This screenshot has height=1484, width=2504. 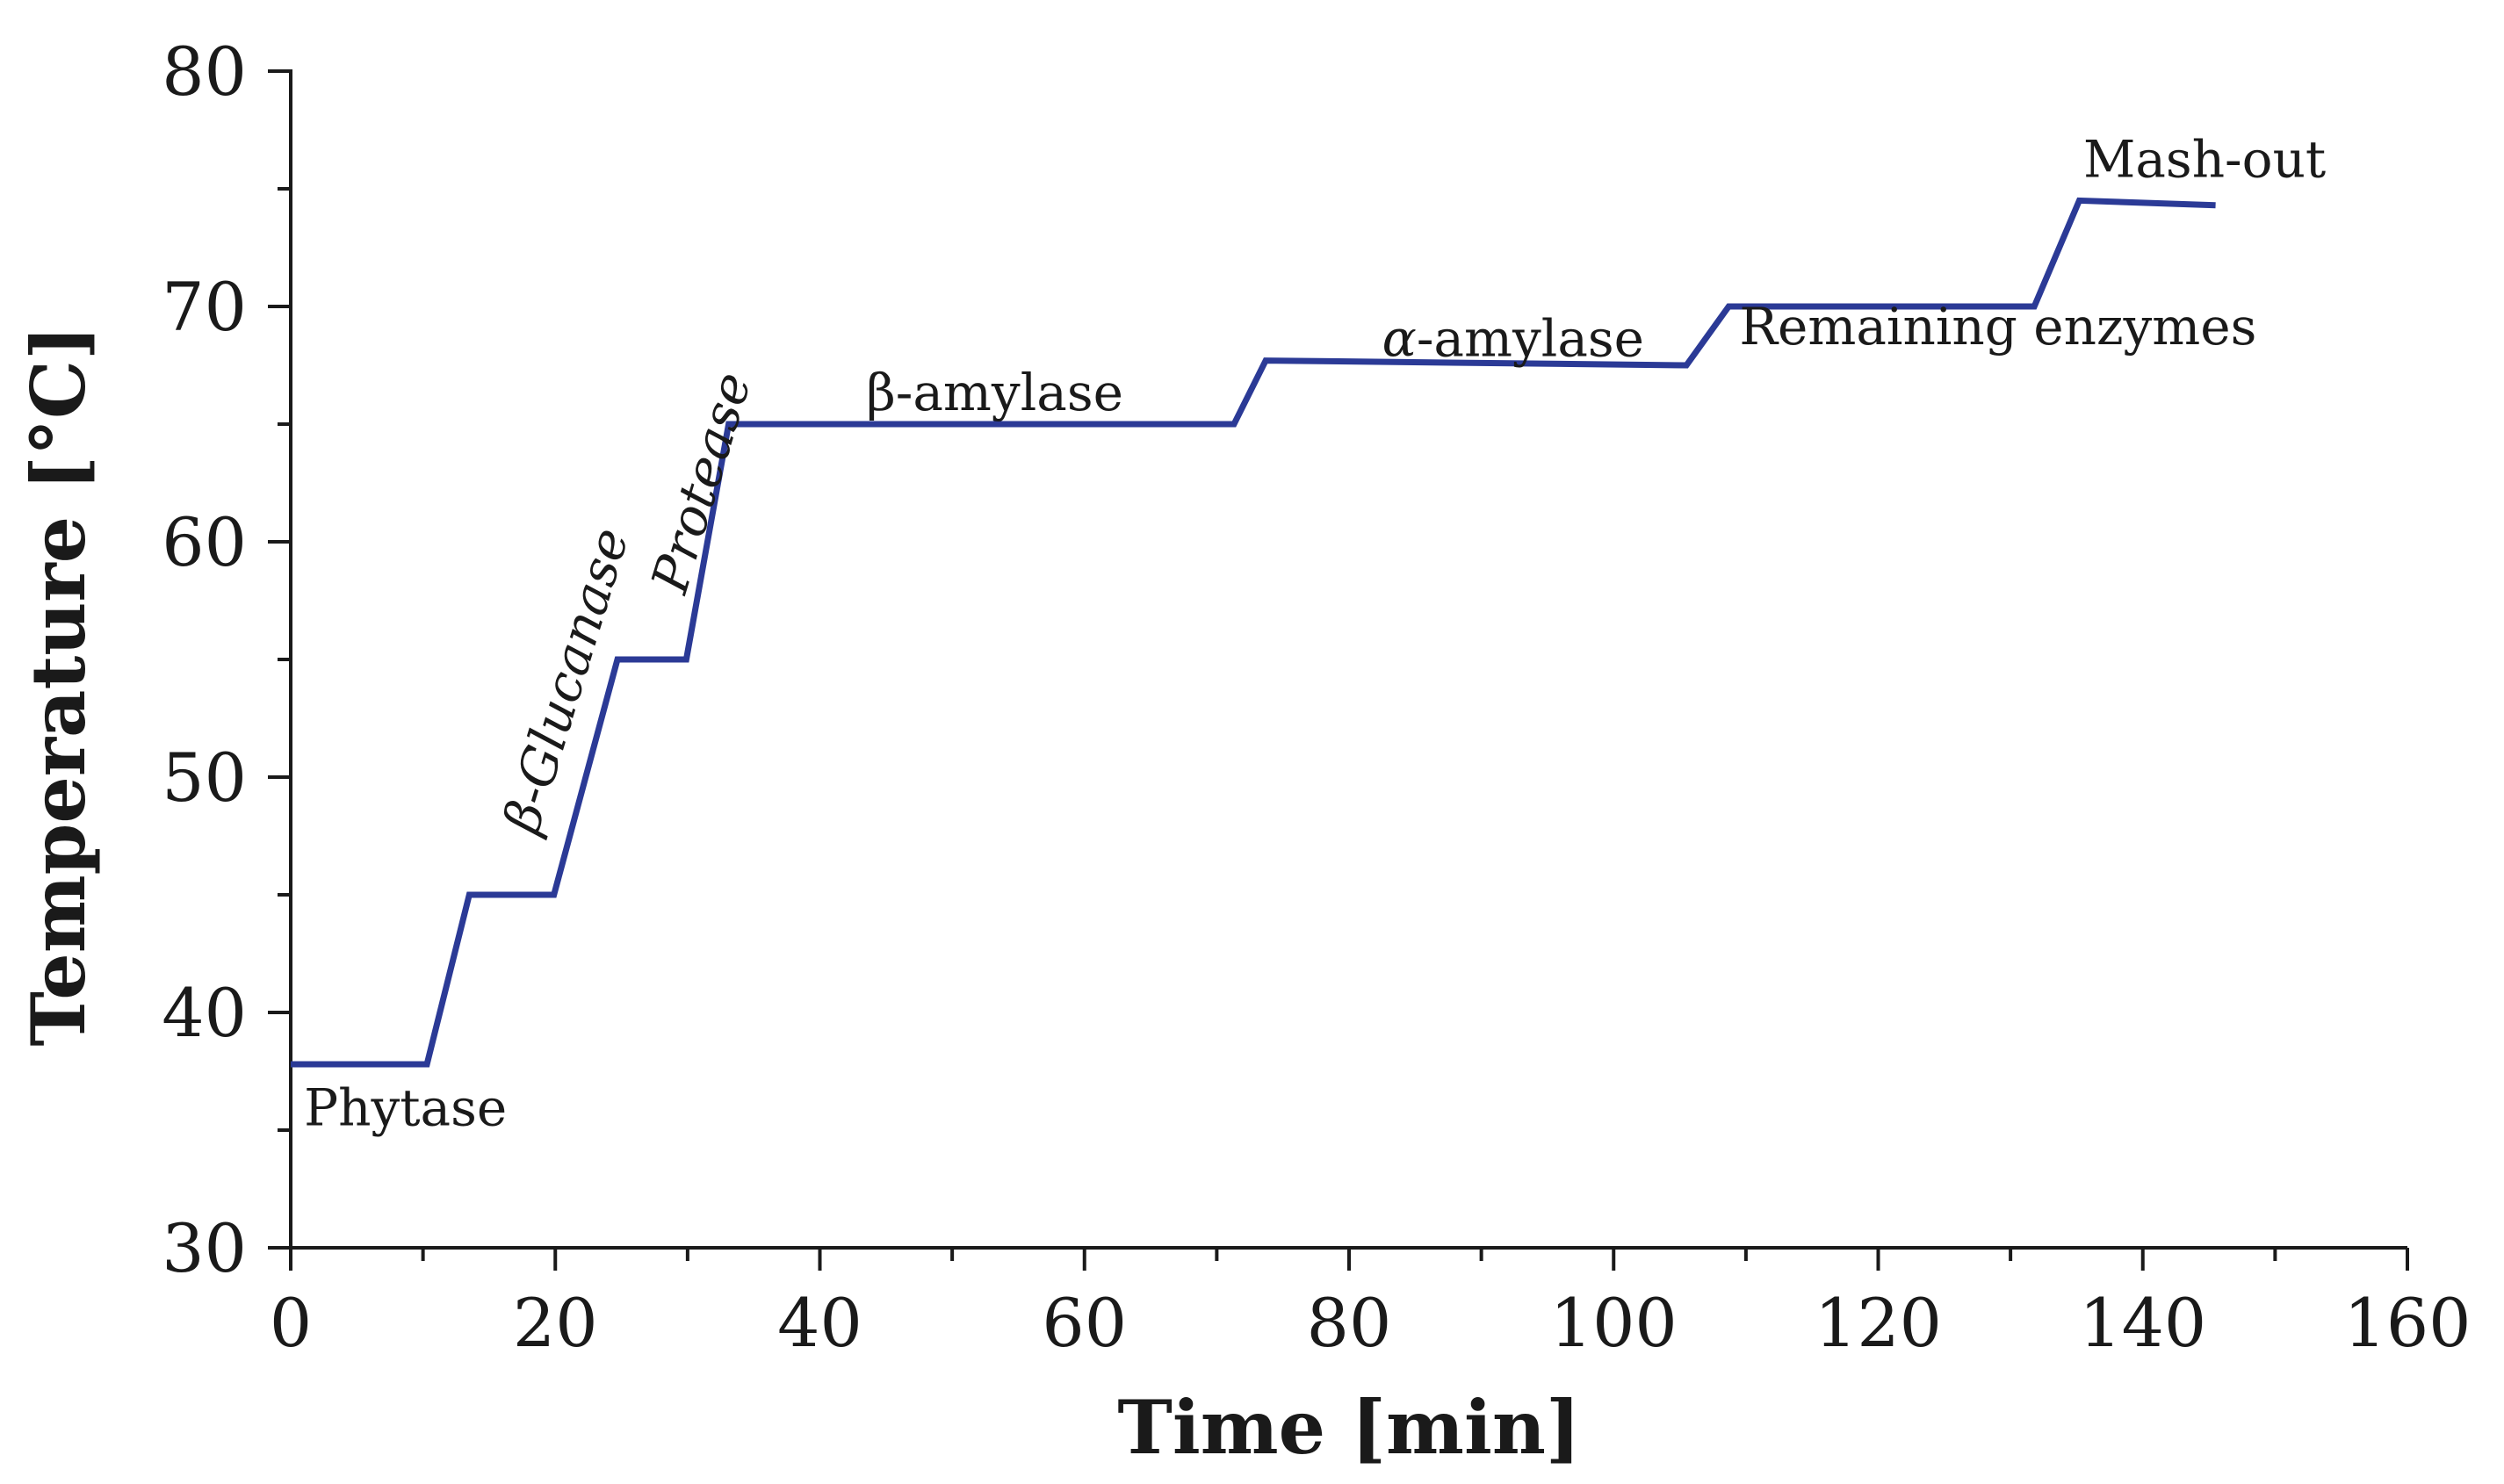 What do you see at coordinates (1614, 1323) in the screenshot?
I see `x-tick-label: 100` at bounding box center [1614, 1323].